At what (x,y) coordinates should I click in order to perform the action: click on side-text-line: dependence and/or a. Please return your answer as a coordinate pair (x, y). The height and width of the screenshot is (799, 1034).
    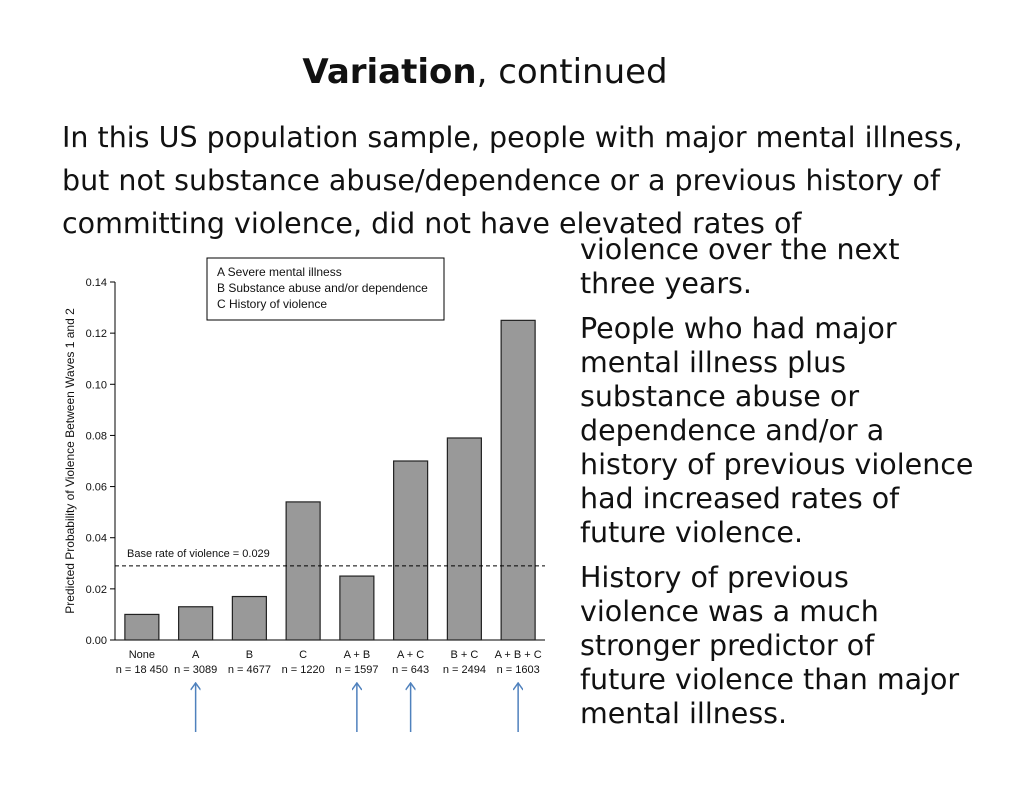
    Looking at the image, I should click on (732, 430).